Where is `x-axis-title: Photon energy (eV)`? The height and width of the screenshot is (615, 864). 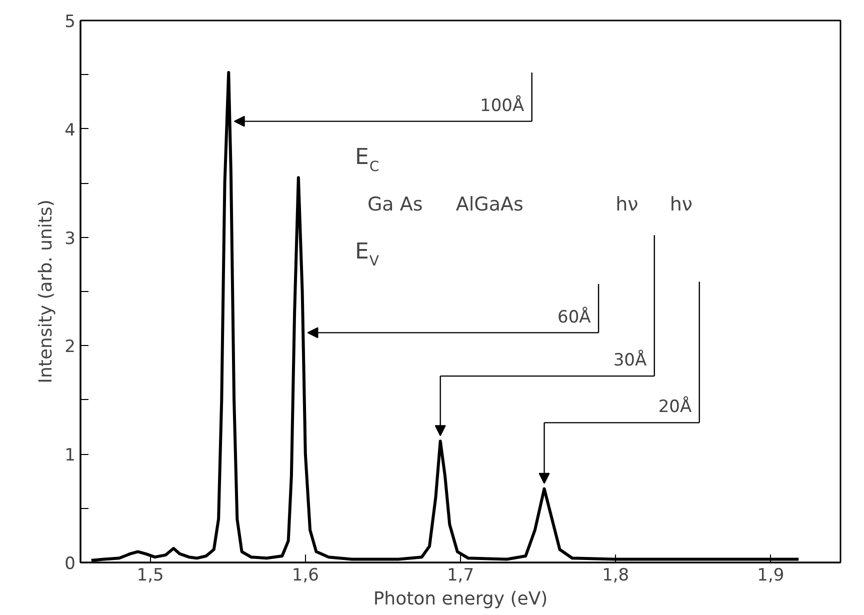
x-axis-title: Photon energy (eV) is located at coordinates (460, 599).